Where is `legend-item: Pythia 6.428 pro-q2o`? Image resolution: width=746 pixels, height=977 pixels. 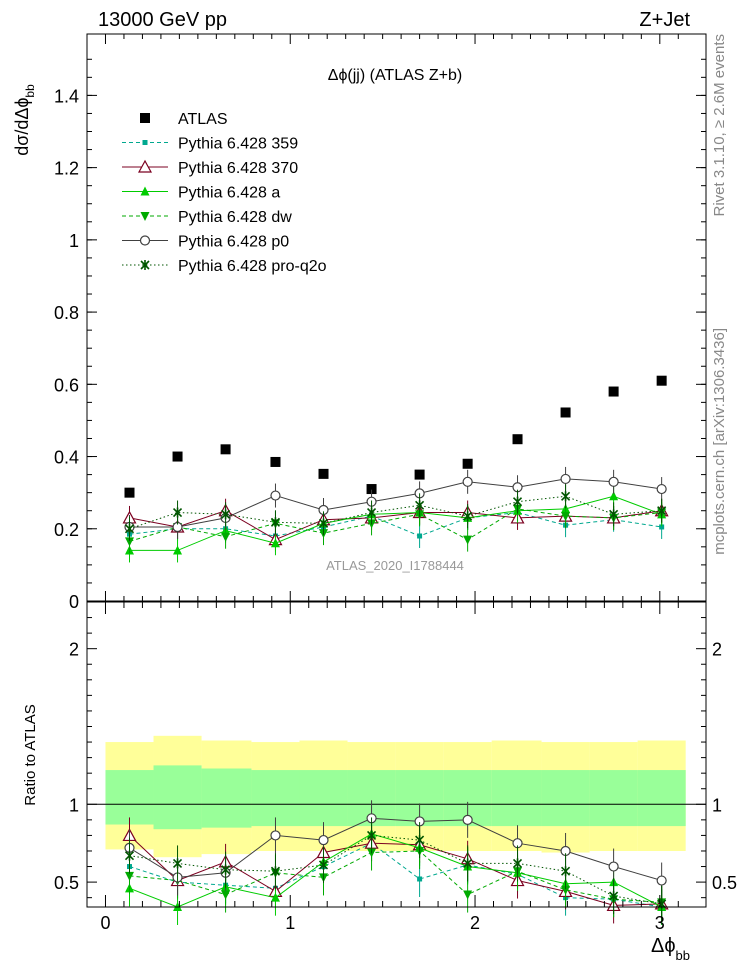
legend-item: Pythia 6.428 pro-q2o is located at coordinates (224, 266).